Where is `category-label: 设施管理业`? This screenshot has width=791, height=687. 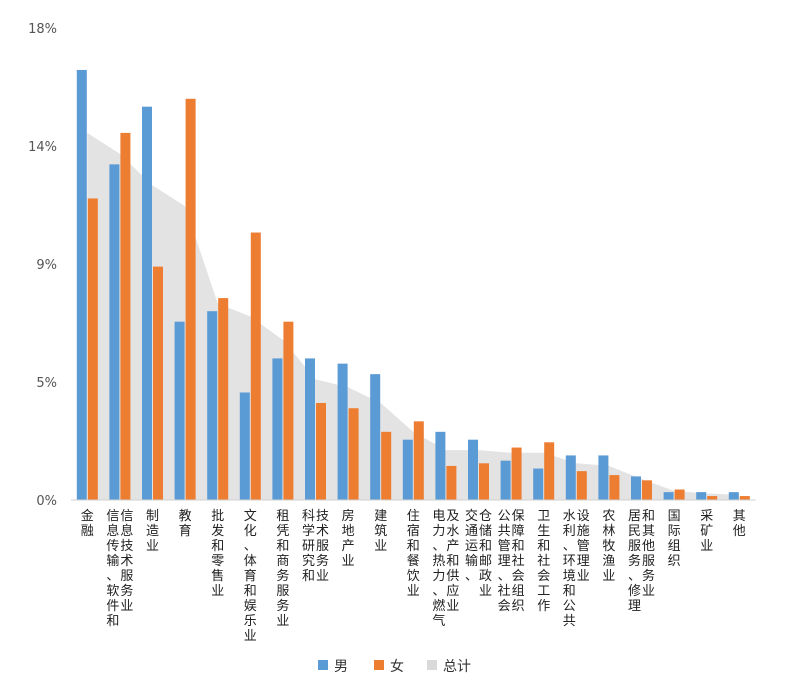
category-label: 设施管理业 is located at coordinates (583, 546).